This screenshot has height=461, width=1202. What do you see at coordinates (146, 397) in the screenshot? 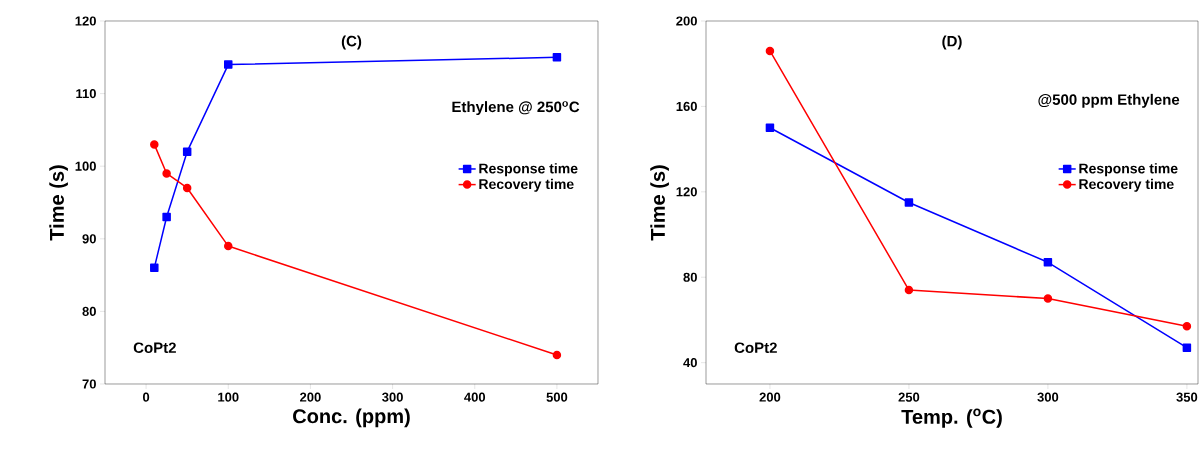
I see `x-tick-label: 0` at bounding box center [146, 397].